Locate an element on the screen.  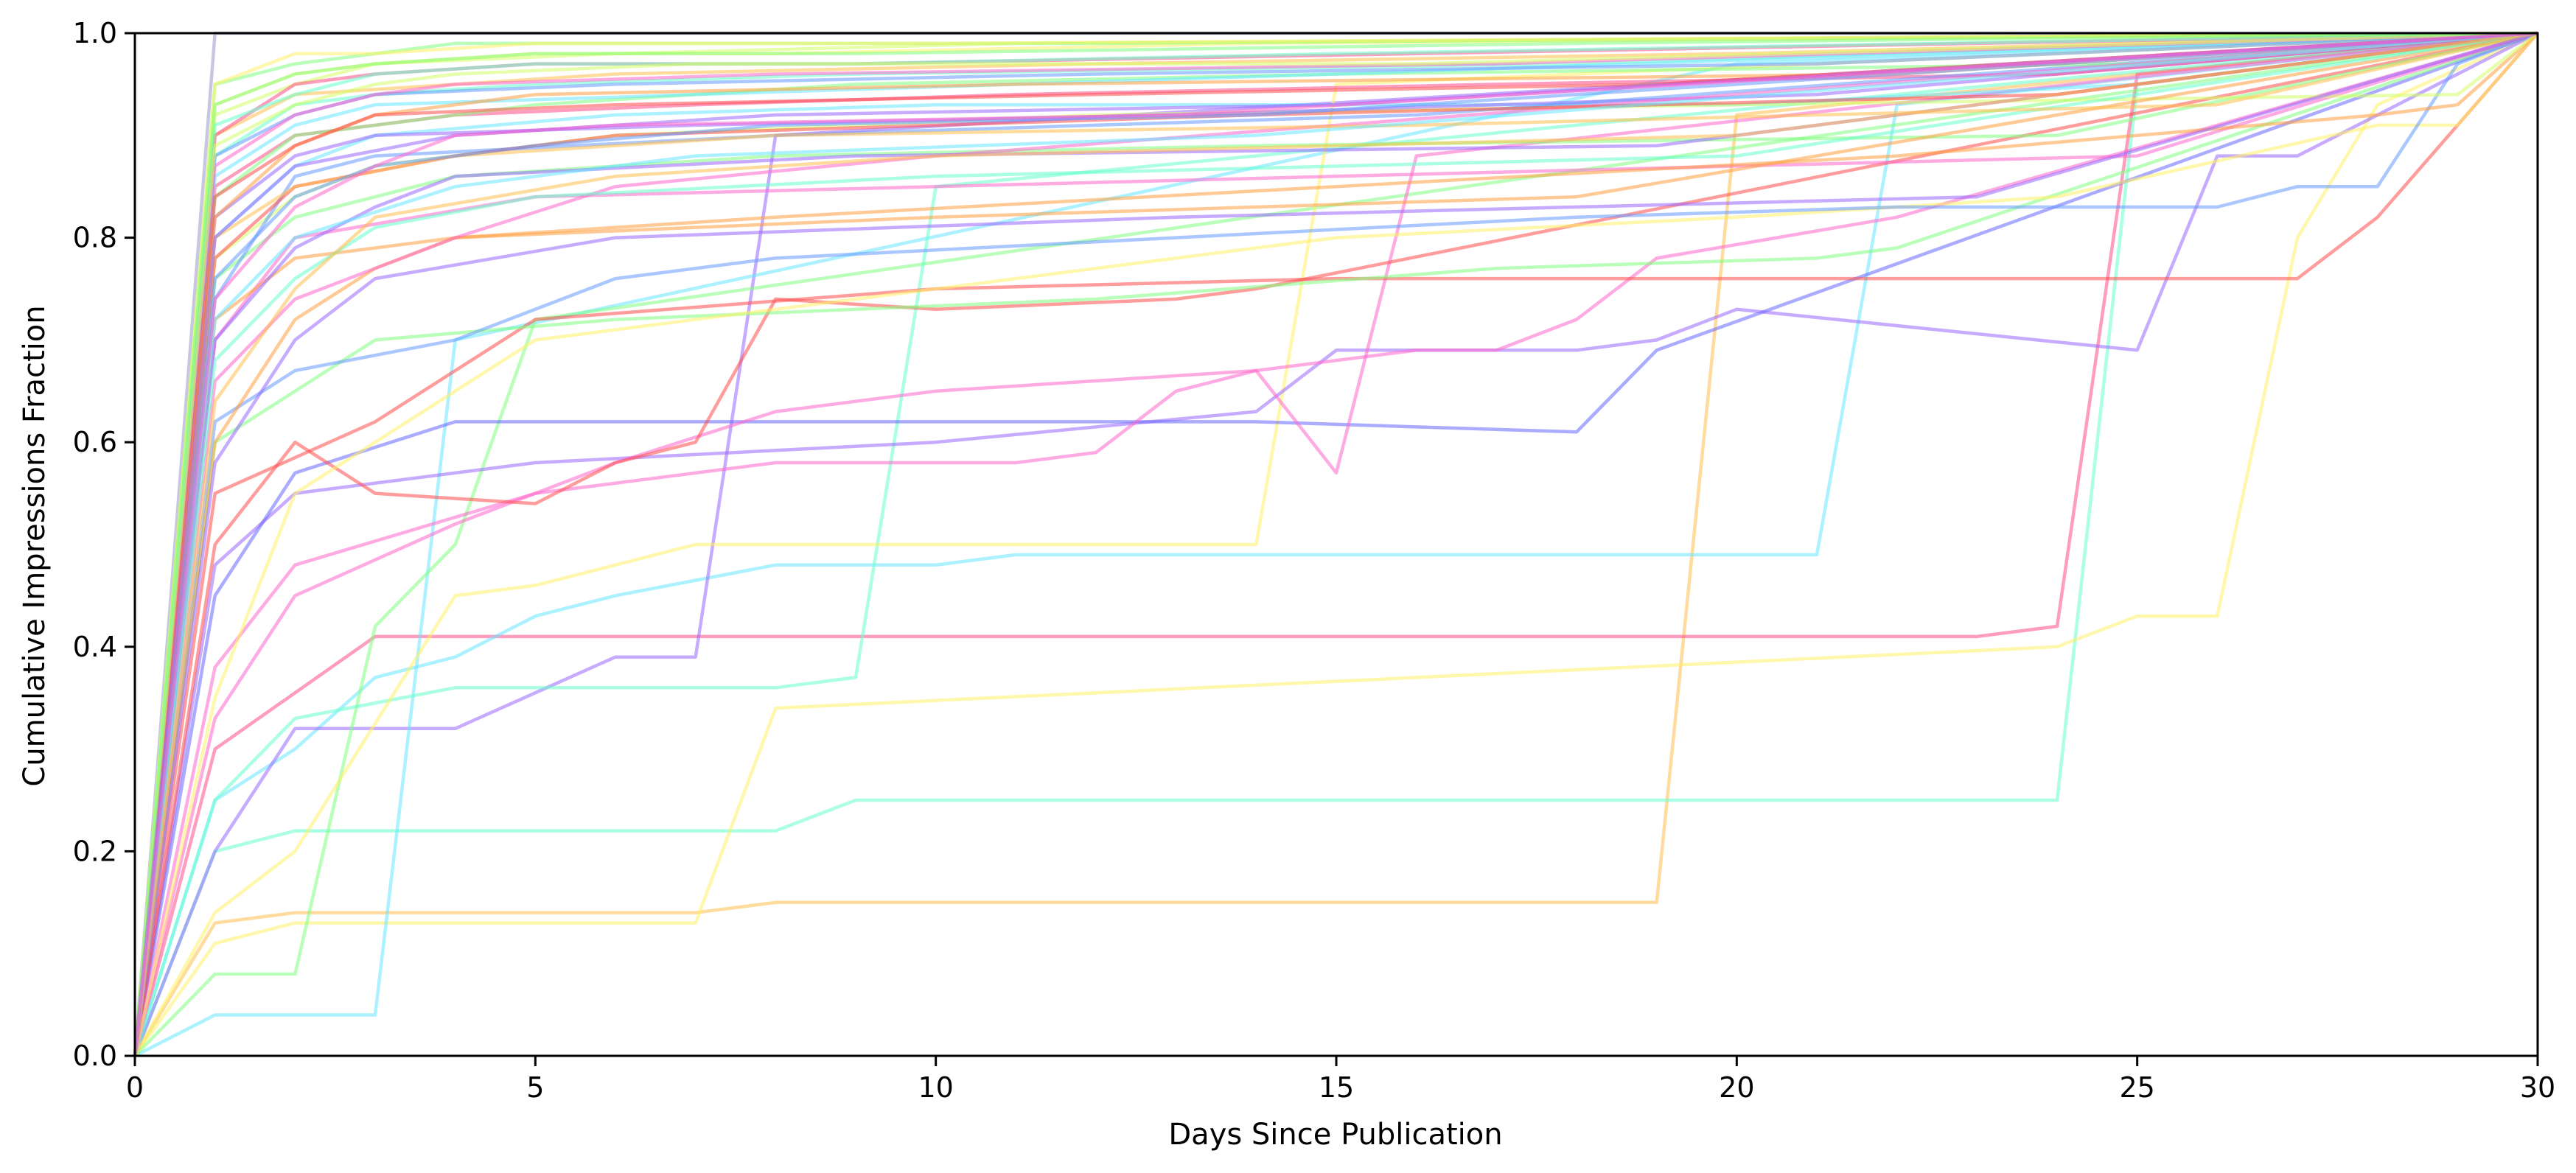
x-tick-label: 30 is located at coordinates (2537, 1087).